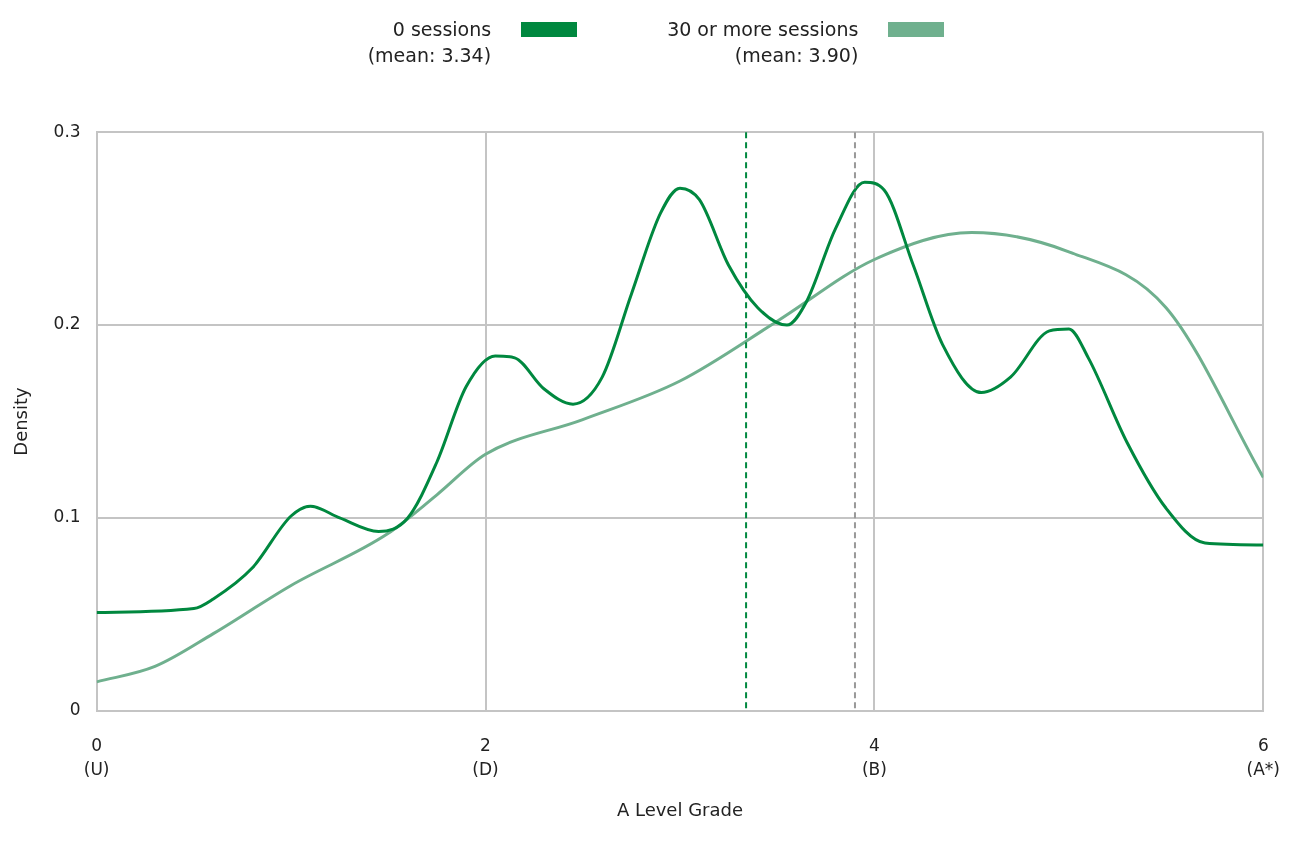  Describe the element at coordinates (21, 421) in the screenshot. I see `y-axis-title: Density` at that location.